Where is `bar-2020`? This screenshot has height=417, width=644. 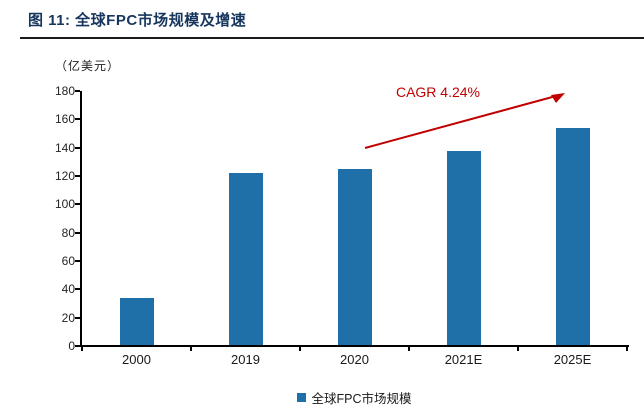
bar-2020 is located at coordinates (354, 256).